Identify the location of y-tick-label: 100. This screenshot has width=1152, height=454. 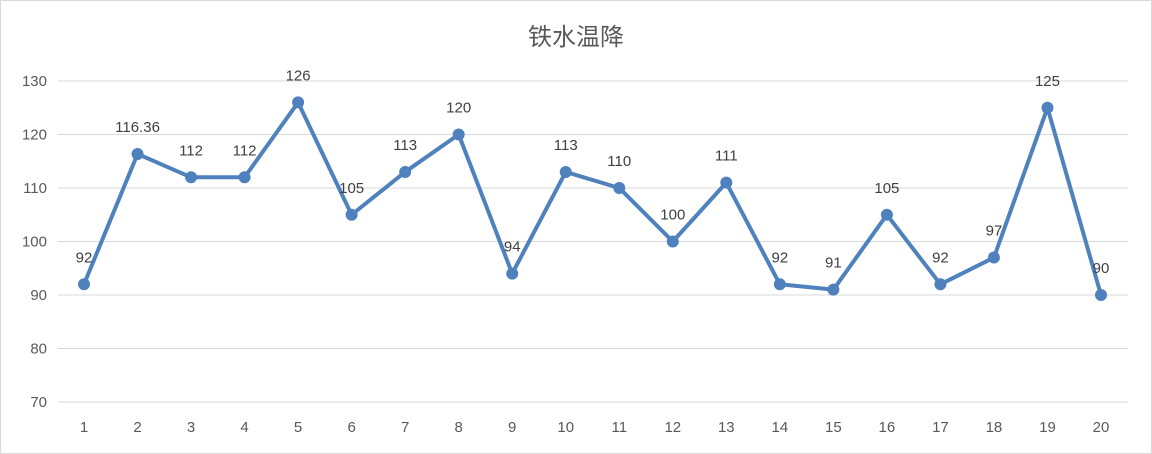
(34, 242).